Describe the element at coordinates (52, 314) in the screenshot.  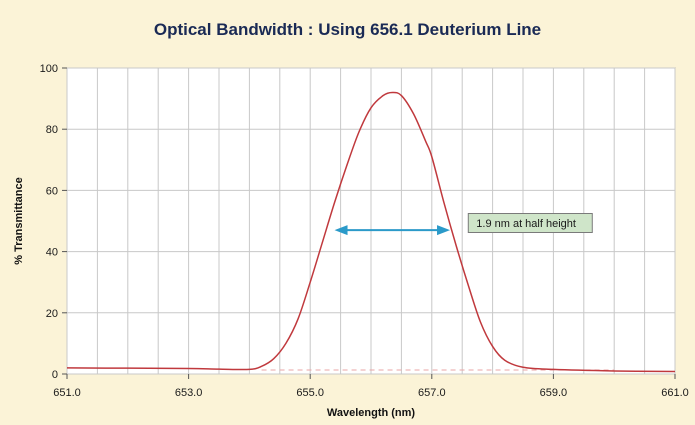
I see `y-tick-label: 20` at that location.